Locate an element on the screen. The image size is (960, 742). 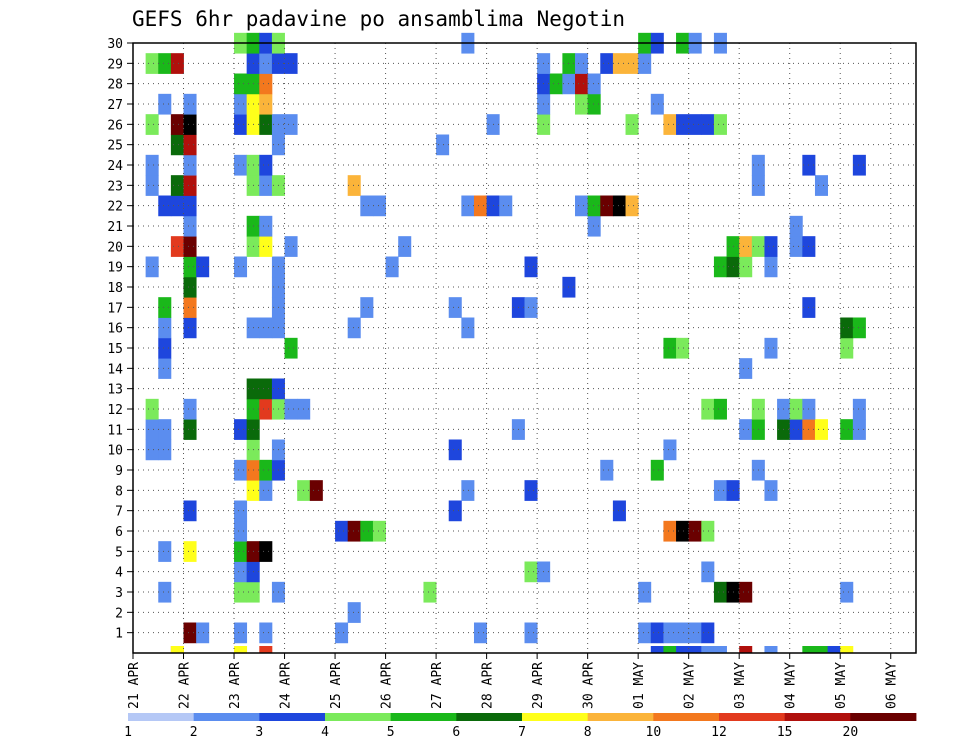
y-tick-label: 15 is located at coordinates (115, 349).